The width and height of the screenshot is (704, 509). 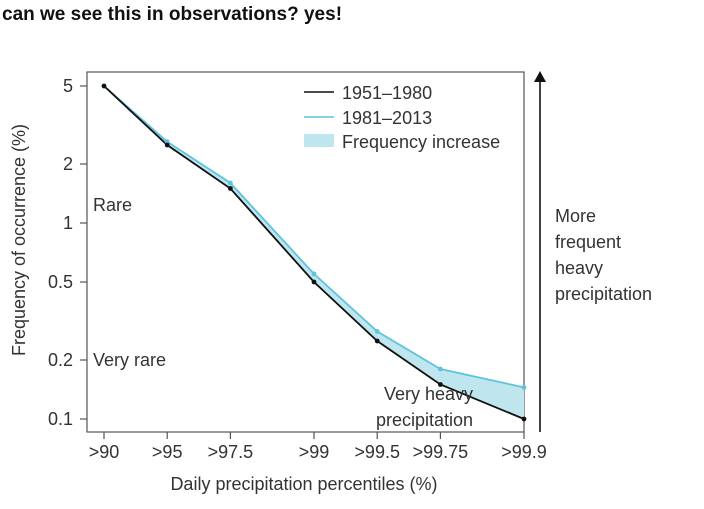 What do you see at coordinates (68, 223) in the screenshot?
I see `y-tick-label: 1` at bounding box center [68, 223].